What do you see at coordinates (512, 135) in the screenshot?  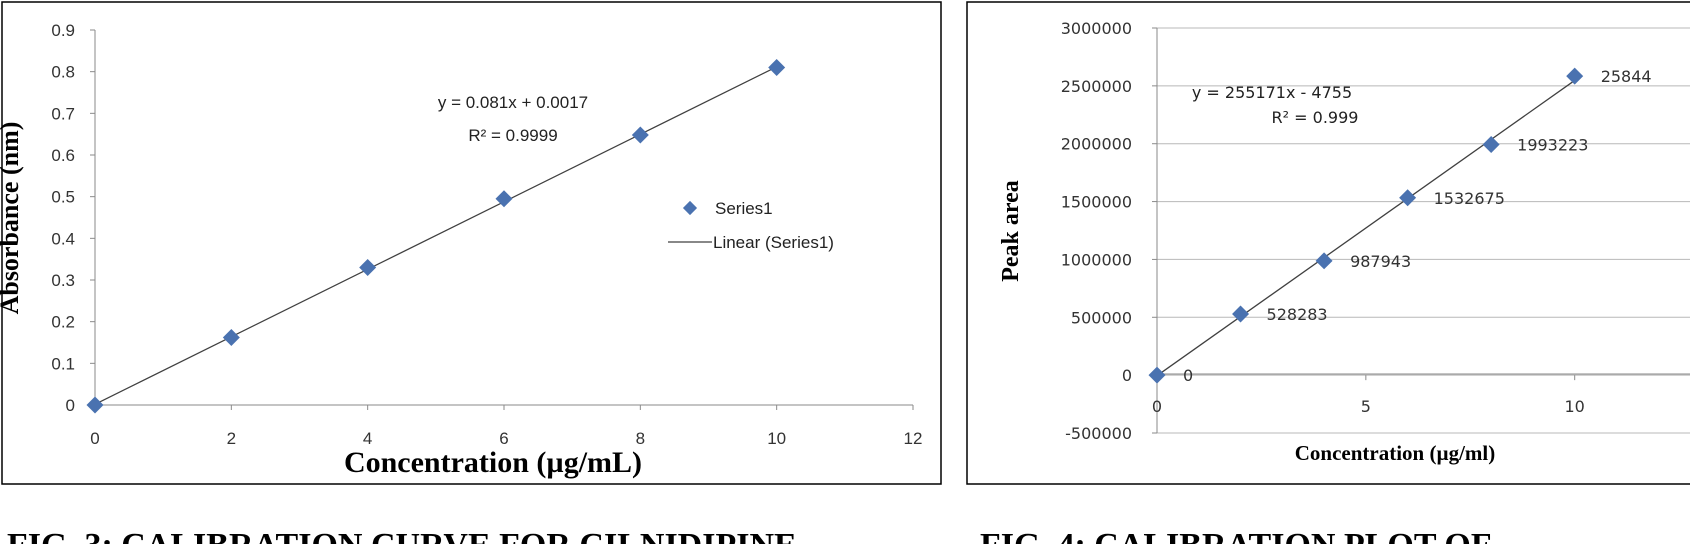 I see `chart-1-r-squared: R² = 0.9999` at bounding box center [512, 135].